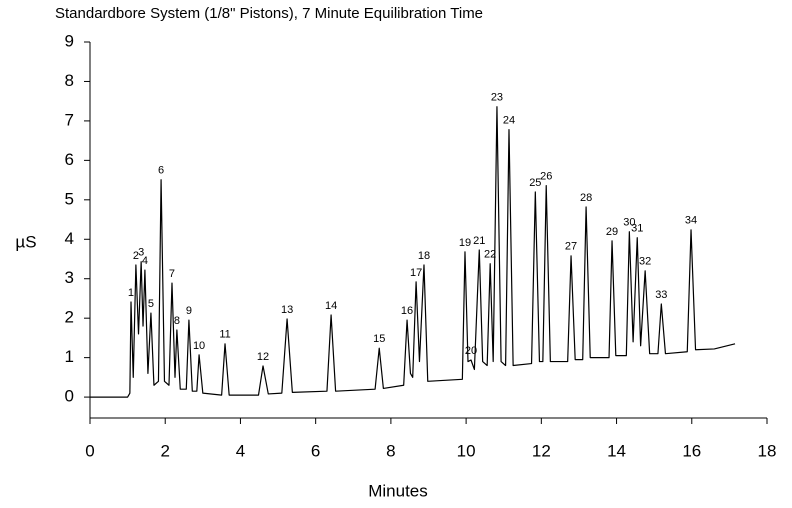 The width and height of the screenshot is (792, 508). What do you see at coordinates (691, 450) in the screenshot?
I see `x-tick-label: 16` at bounding box center [691, 450].